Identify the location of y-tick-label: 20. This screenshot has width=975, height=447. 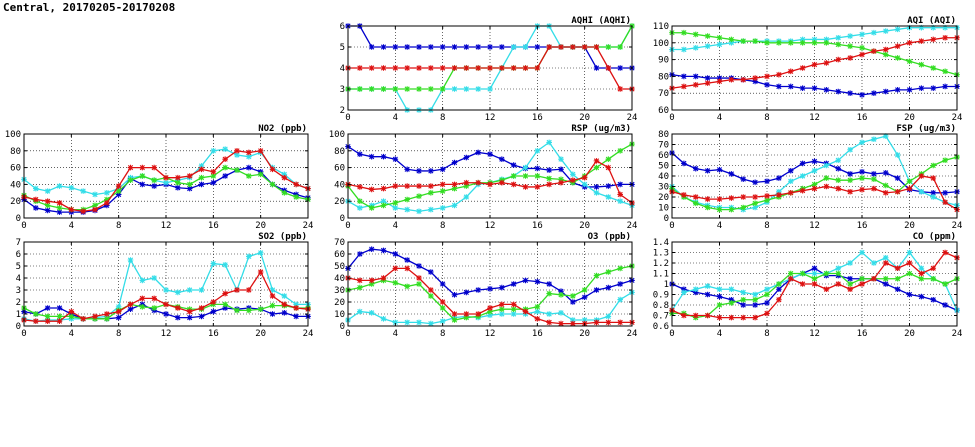
(339, 202).